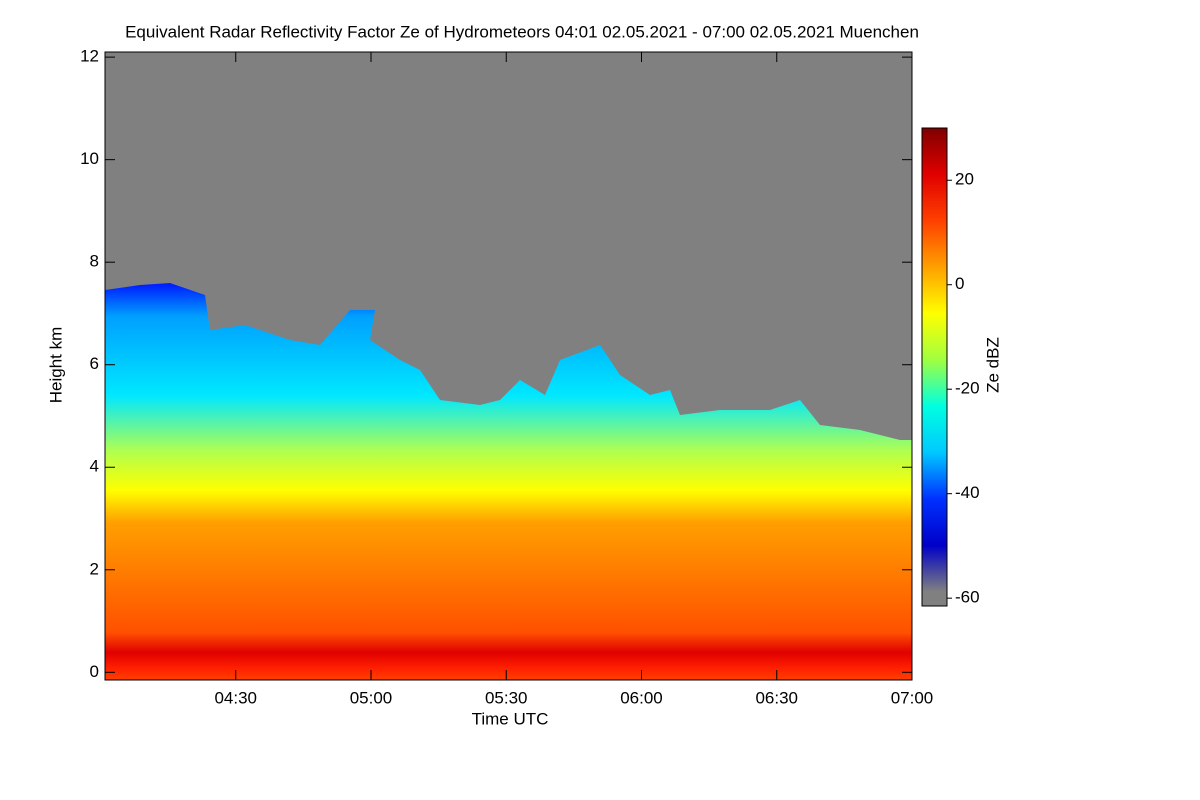 This screenshot has height=800, width=1200. Describe the element at coordinates (967, 597) in the screenshot. I see `colorbar-tick-label: -60` at that location.